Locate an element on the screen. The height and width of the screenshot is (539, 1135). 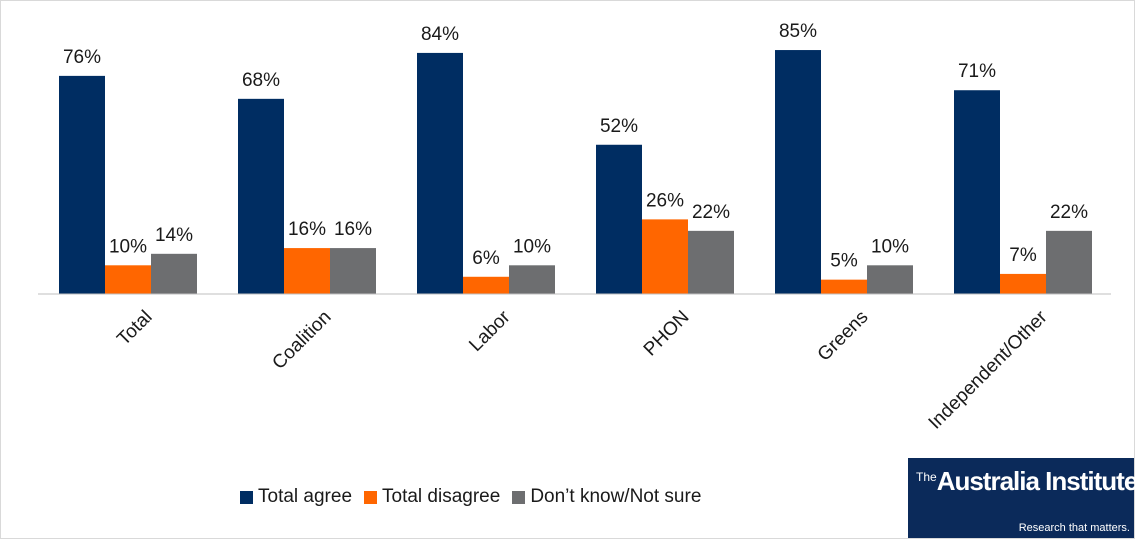
bar-total-total-disagree is located at coordinates (128, 279).